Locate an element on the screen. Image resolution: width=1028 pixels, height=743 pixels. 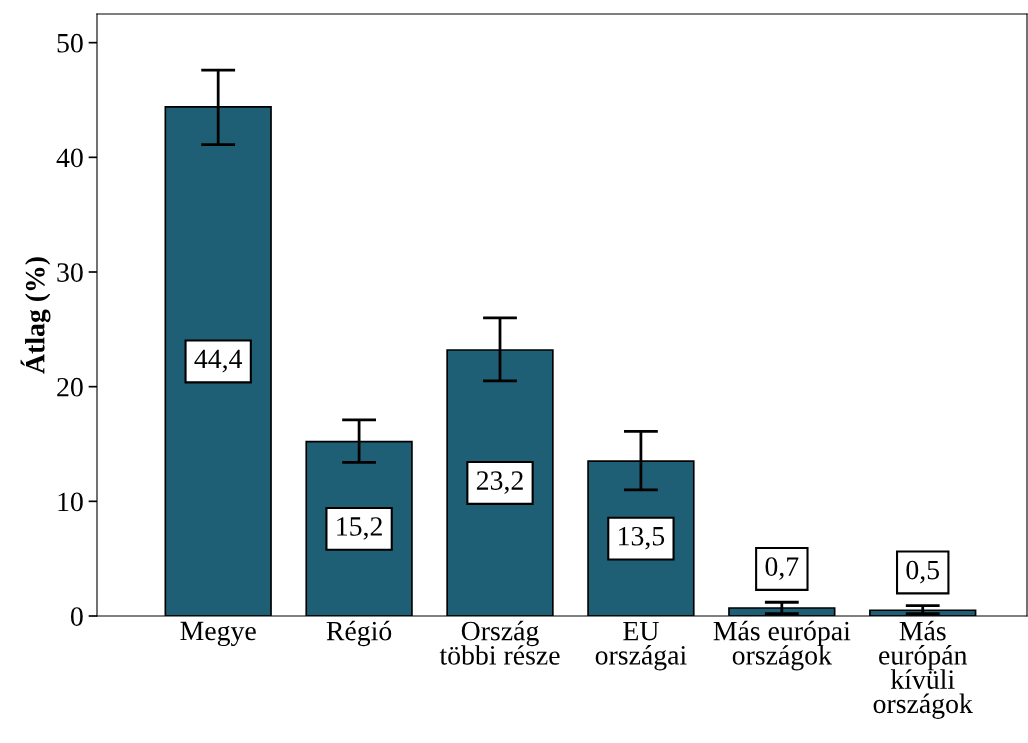
y-tick-label: 0 is located at coordinates (76, 616).